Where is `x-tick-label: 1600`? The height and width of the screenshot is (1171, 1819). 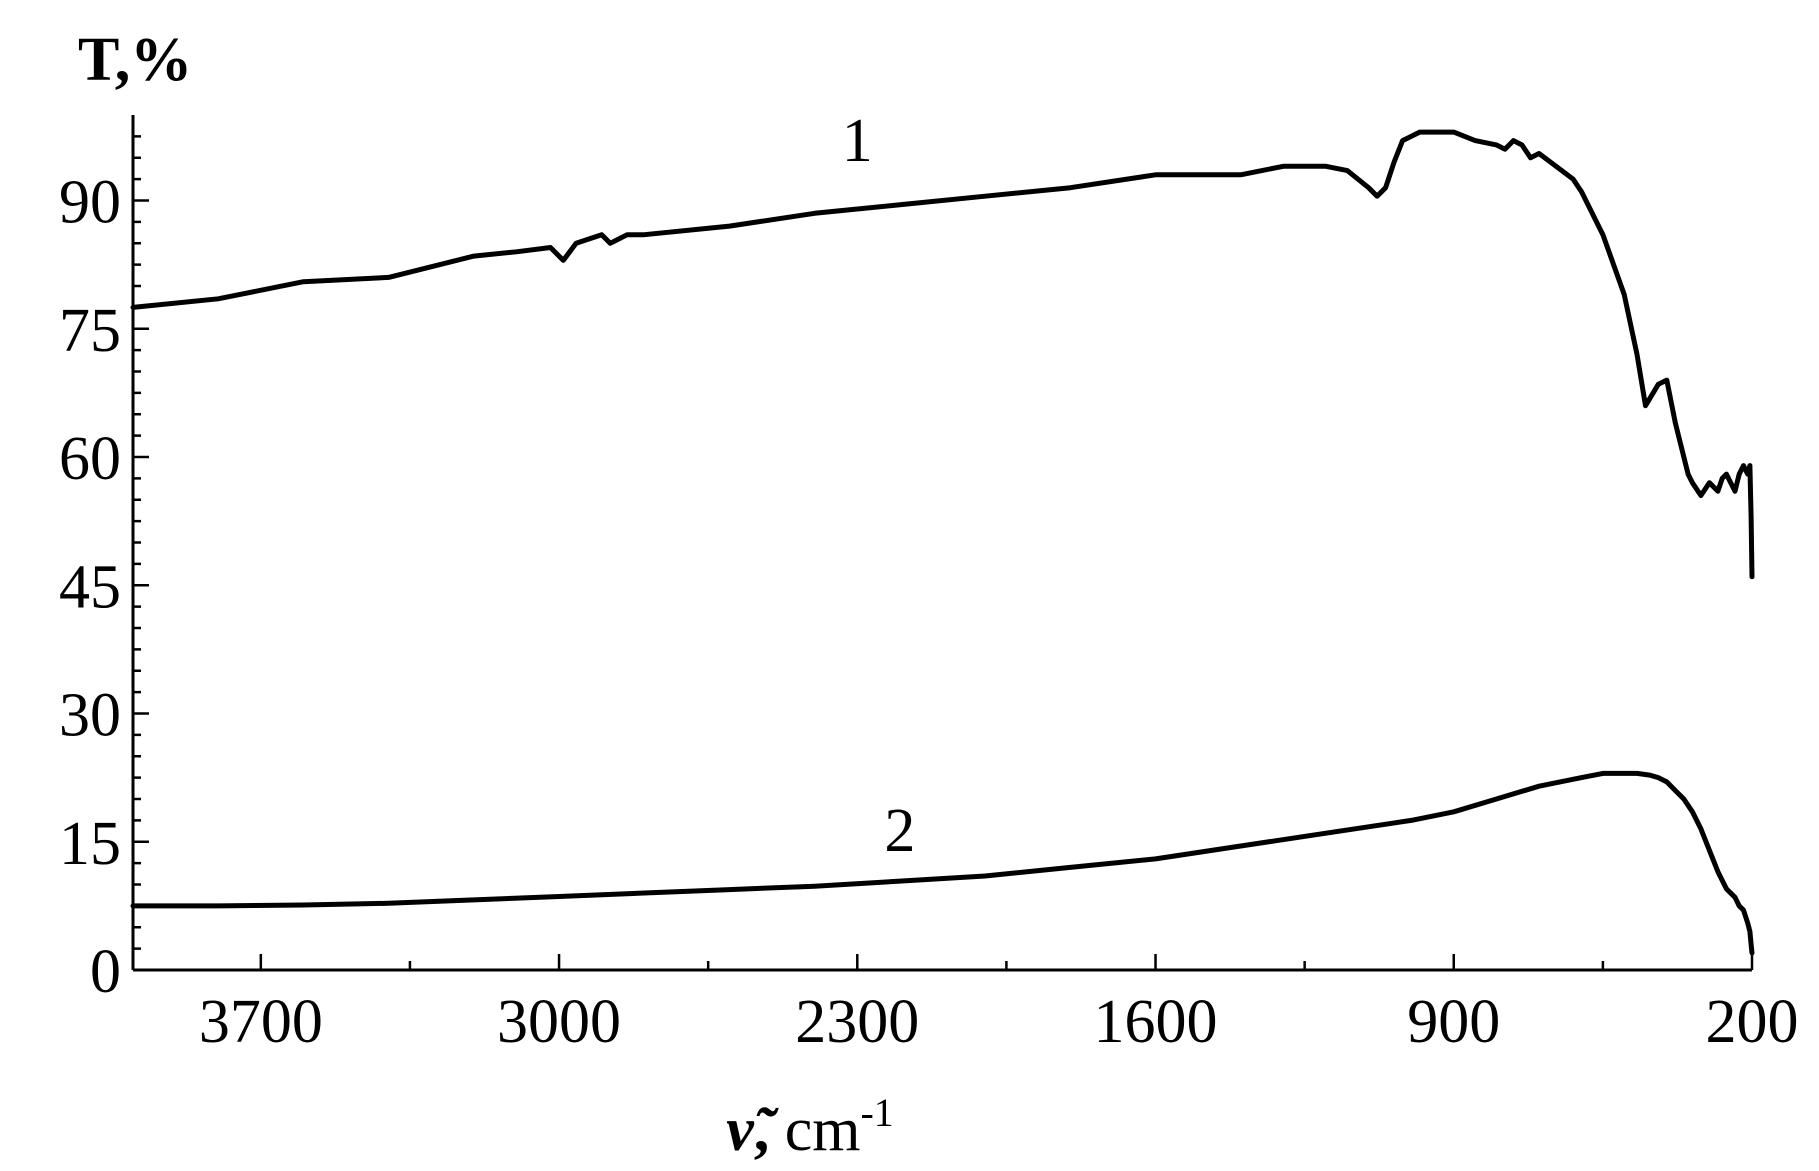 x-tick-label: 1600 is located at coordinates (1156, 1022).